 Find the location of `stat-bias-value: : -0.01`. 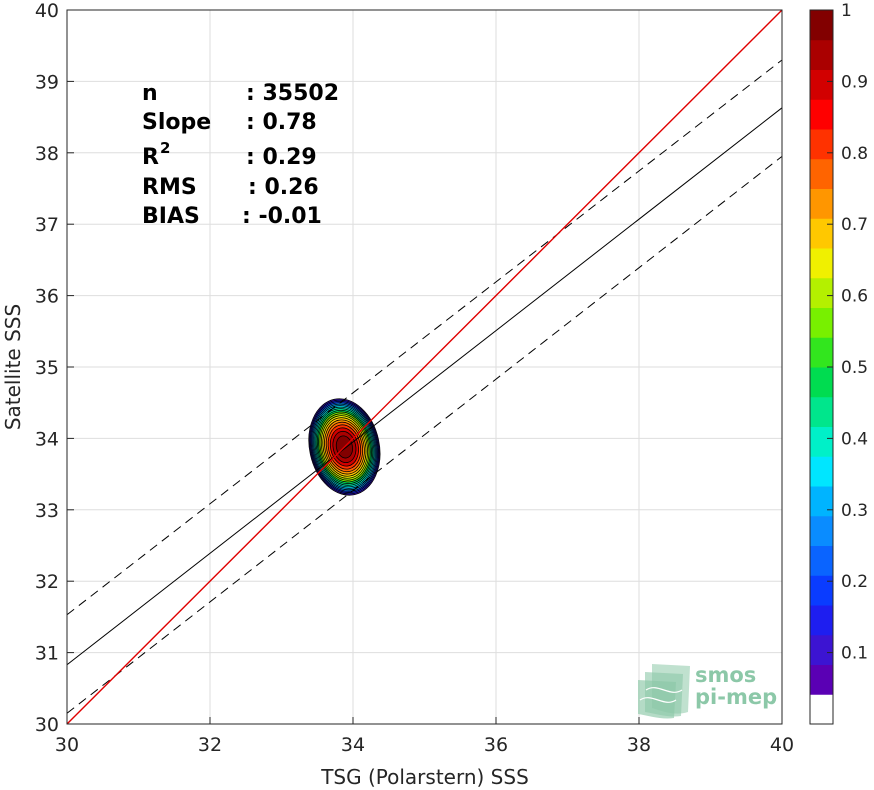

stat-bias-value: : -0.01 is located at coordinates (282, 216).